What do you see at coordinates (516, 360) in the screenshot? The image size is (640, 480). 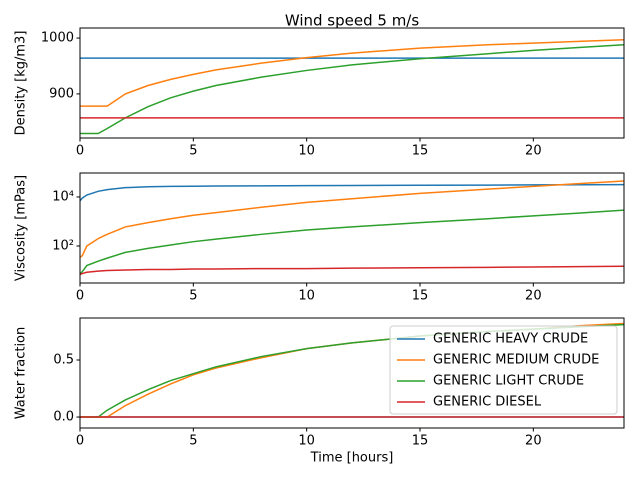 I see `legend-label: GENERIC MEDIUM CRUDE` at bounding box center [516, 360].